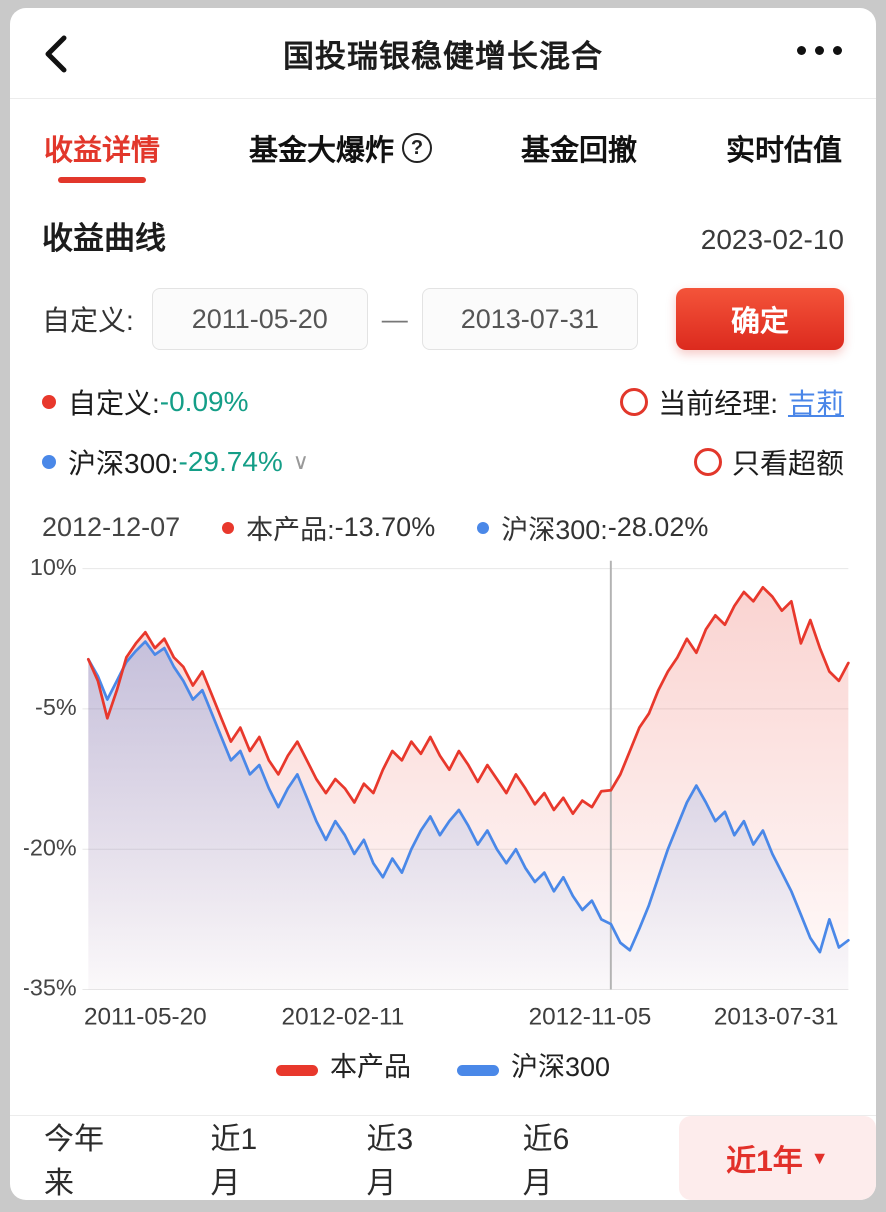 This screenshot has width=886, height=1212. What do you see at coordinates (296, 1071) in the screenshot?
I see `product-legend-swatch` at bounding box center [296, 1071].